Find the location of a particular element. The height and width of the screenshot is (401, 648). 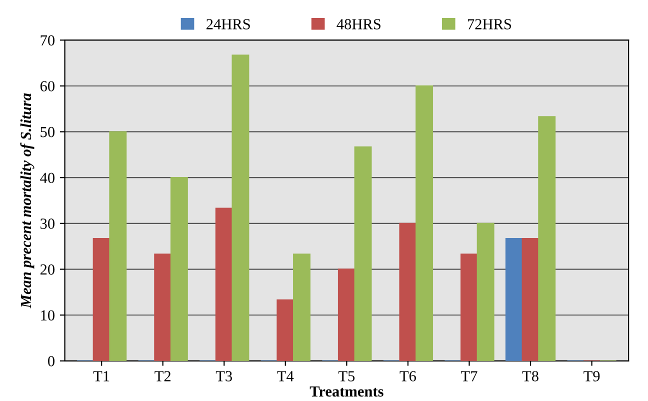

x-axis-title: Treatments is located at coordinates (347, 391).